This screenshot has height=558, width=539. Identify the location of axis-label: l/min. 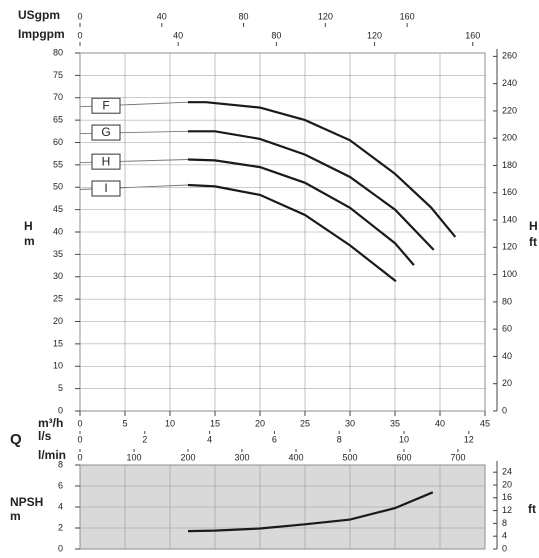
(52, 455).